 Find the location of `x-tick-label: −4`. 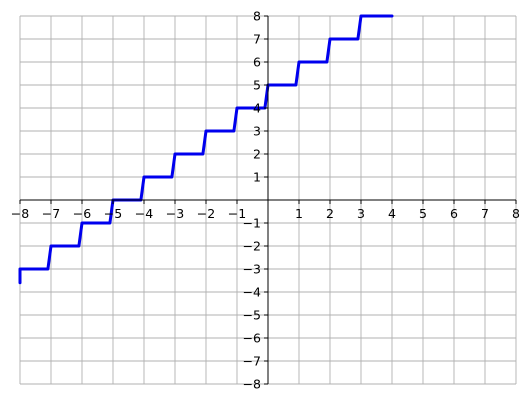

x-tick-label: −4 is located at coordinates (144, 213).